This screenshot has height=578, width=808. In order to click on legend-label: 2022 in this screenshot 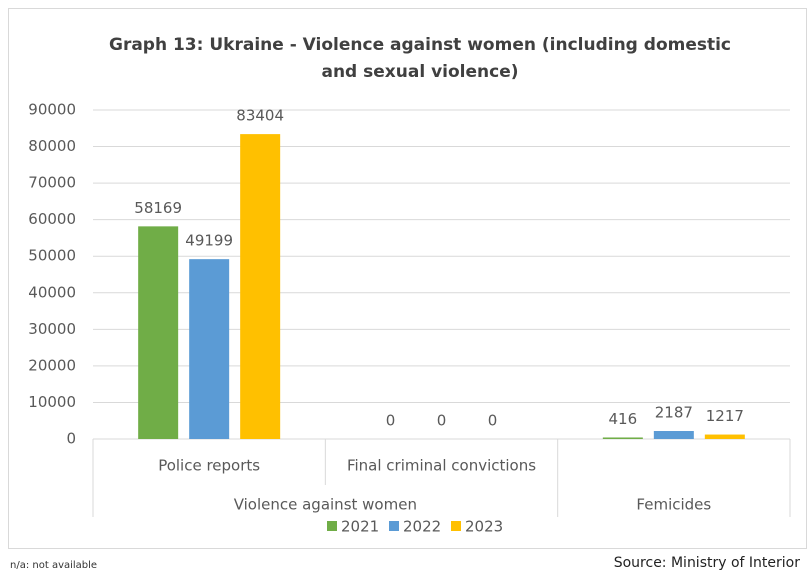, I will do `click(422, 527)`.